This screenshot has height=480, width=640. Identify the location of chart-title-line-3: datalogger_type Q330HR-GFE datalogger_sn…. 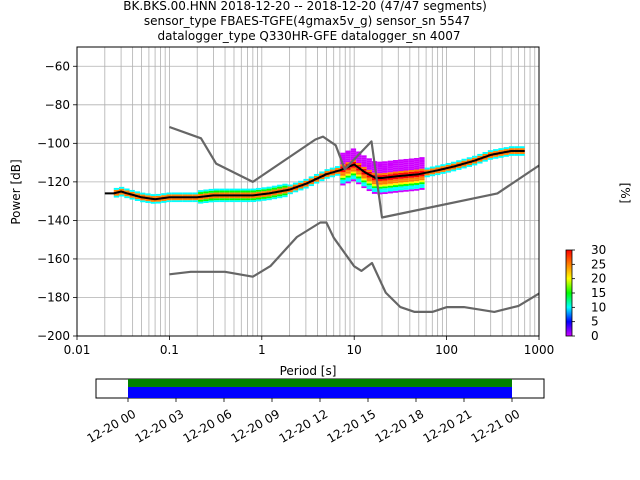
(309, 36).